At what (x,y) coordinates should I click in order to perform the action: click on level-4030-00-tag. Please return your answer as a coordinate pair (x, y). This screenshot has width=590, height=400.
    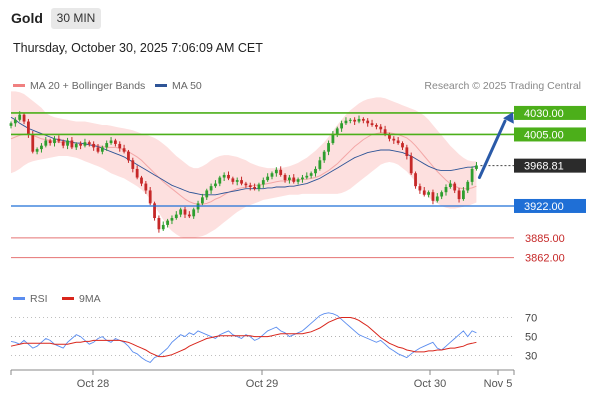
    Looking at the image, I should click on (550, 112).